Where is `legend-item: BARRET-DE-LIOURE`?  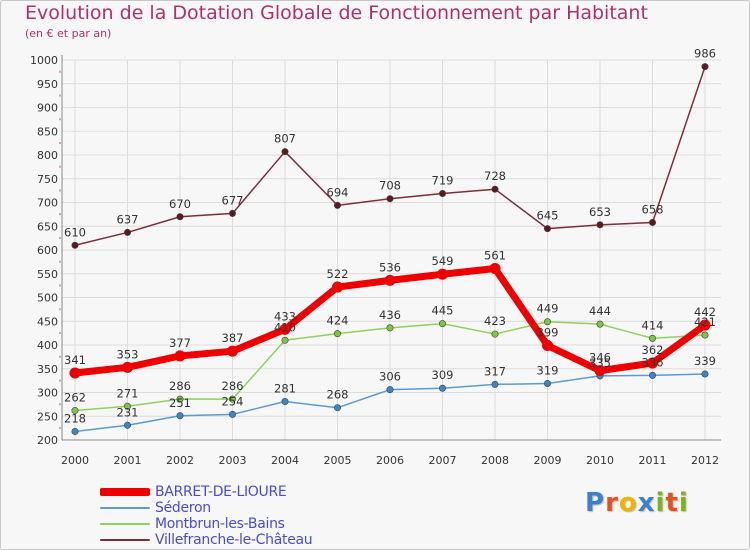
legend-item: BARRET-DE-LIOURE is located at coordinates (206, 492).